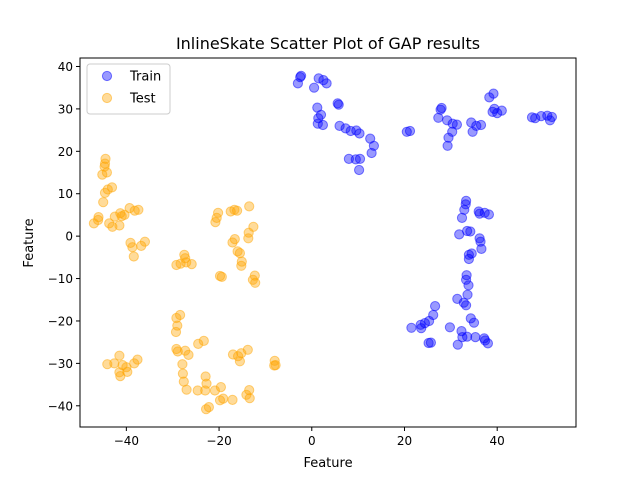 Image resolution: width=640 pixels, height=480 pixels. Describe the element at coordinates (65, 152) in the screenshot. I see `y-tick-label: 20` at that location.